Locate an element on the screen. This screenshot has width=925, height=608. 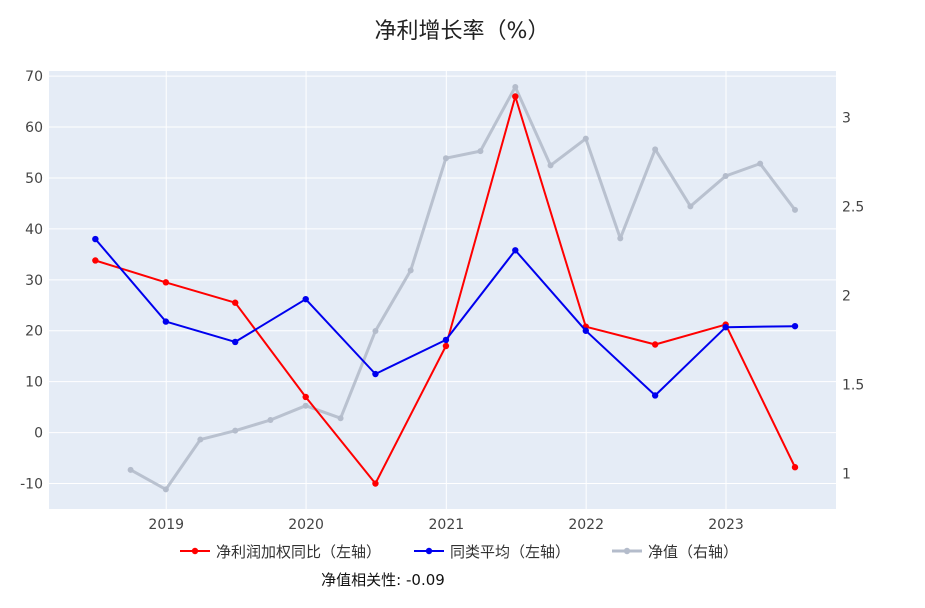
x-tick-label: 2020 is located at coordinates (306, 525).